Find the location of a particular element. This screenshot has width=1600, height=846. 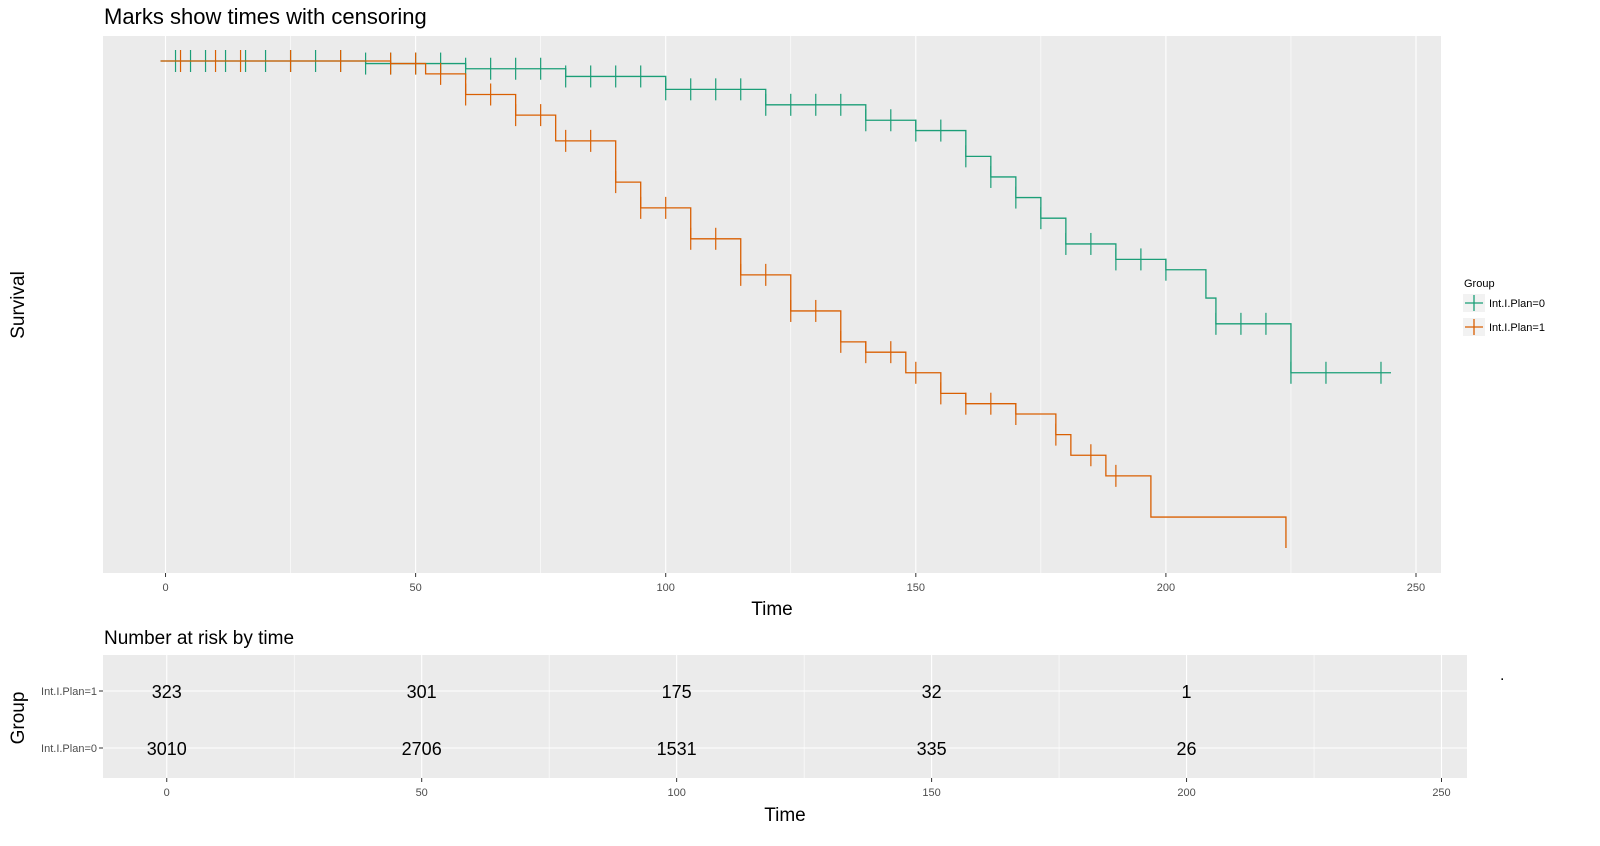

stray-mark: . is located at coordinates (1502, 675).